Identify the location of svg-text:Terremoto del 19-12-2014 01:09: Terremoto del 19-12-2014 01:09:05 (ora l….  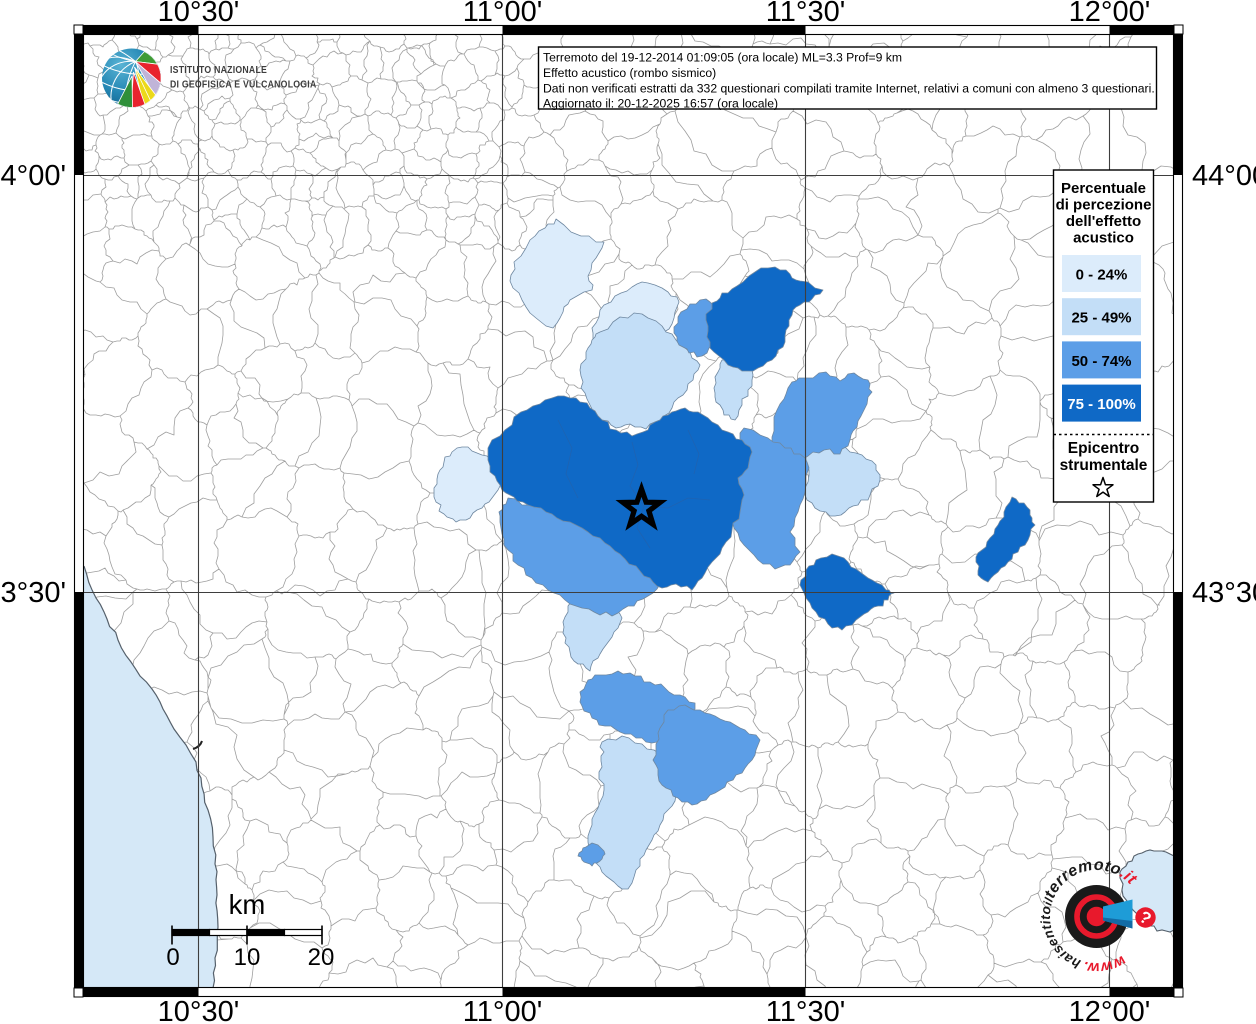
(722, 58).